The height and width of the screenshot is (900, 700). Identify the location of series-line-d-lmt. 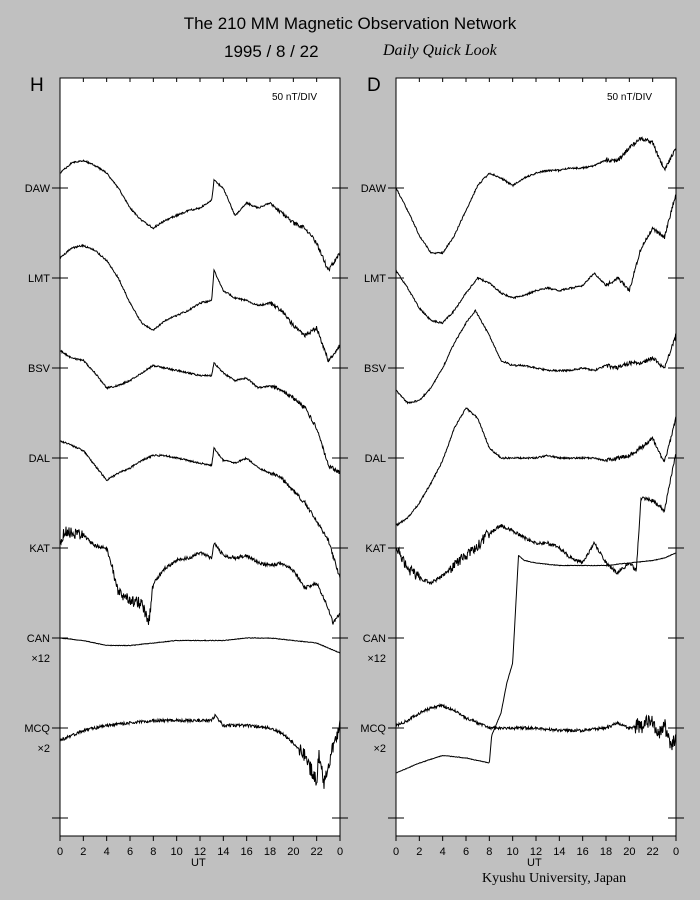
(536, 259).